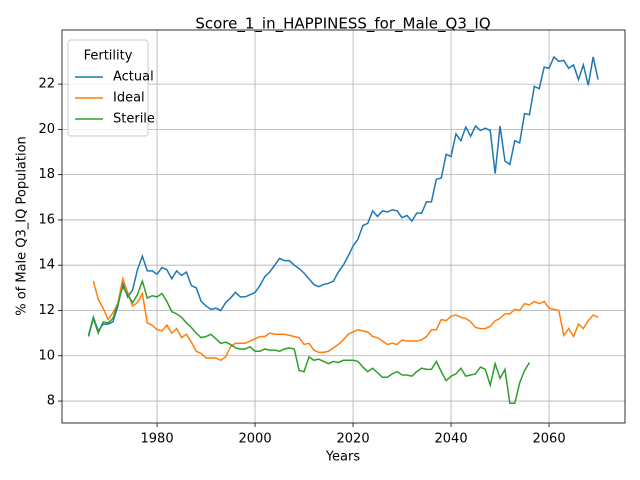  I want to click on y-tick-label: 18, so click(46, 174).